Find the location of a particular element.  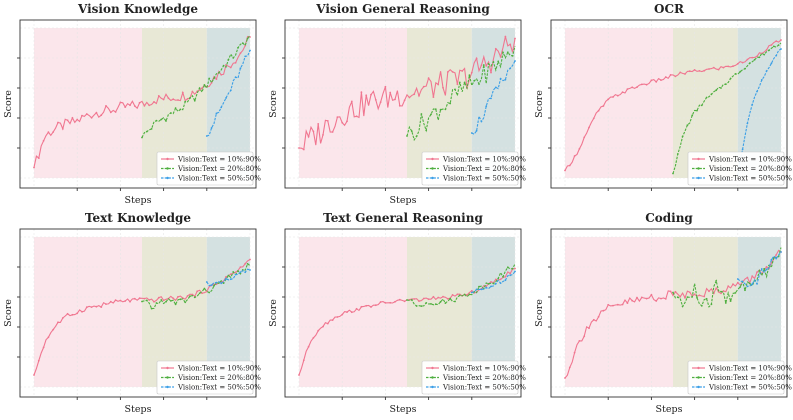

chart-title: Coding is located at coordinates (669, 218).